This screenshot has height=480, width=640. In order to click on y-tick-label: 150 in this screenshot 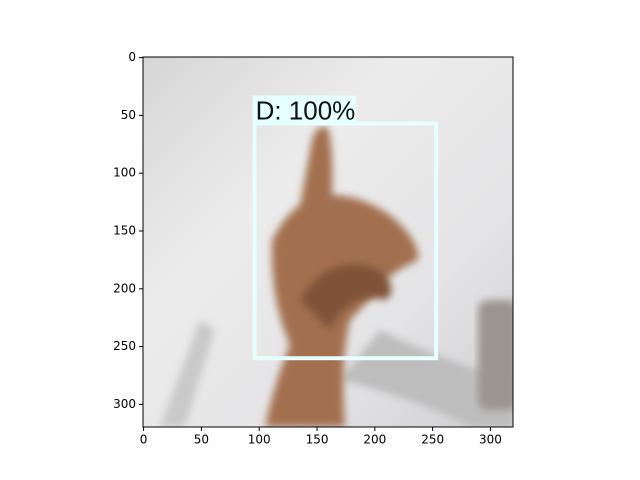, I will do `click(124, 231)`.